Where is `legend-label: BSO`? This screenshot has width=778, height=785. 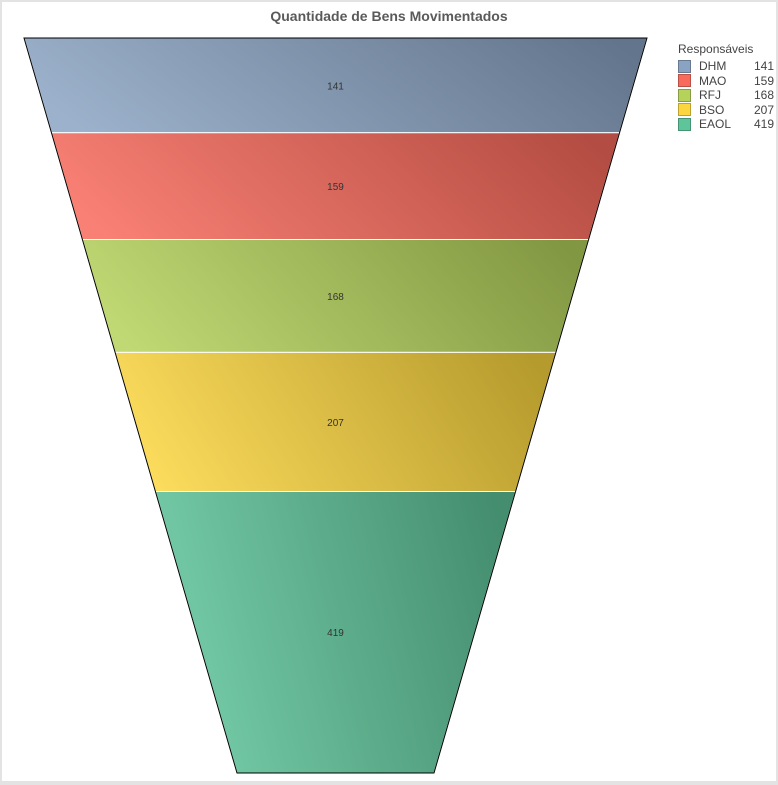
legend-label: BSO is located at coordinates (712, 109).